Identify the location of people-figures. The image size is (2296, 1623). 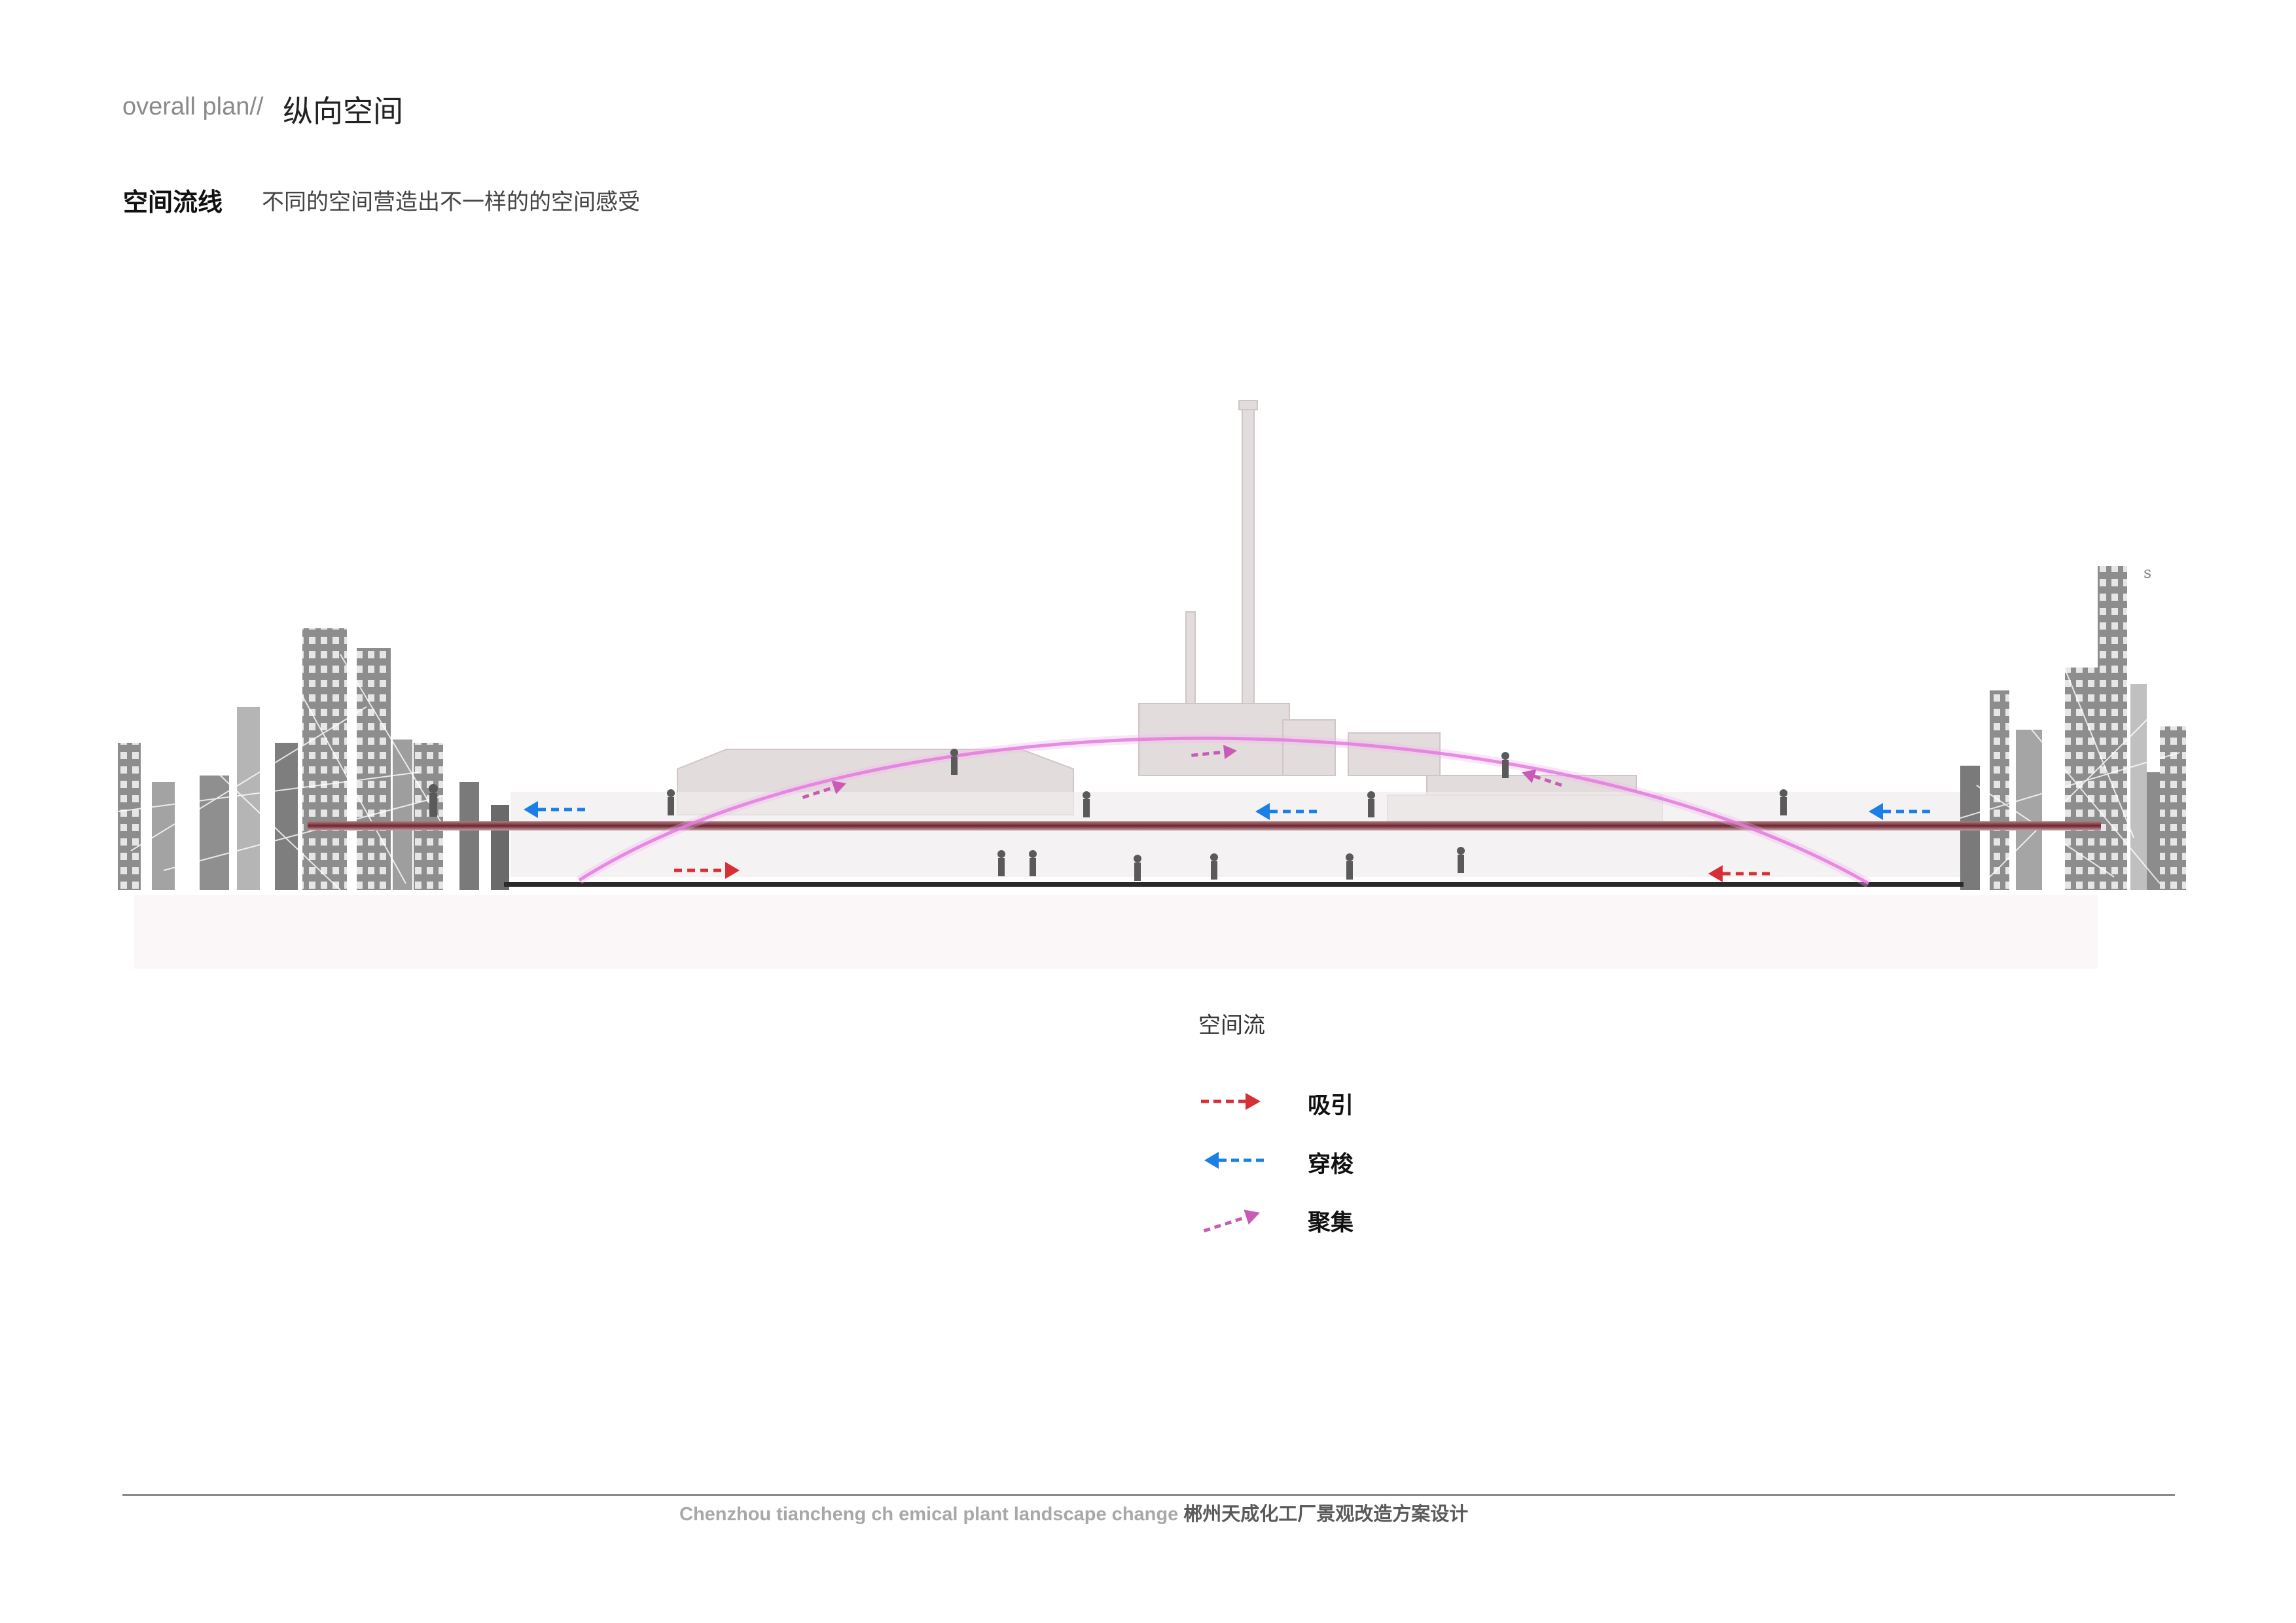
(1108, 815).